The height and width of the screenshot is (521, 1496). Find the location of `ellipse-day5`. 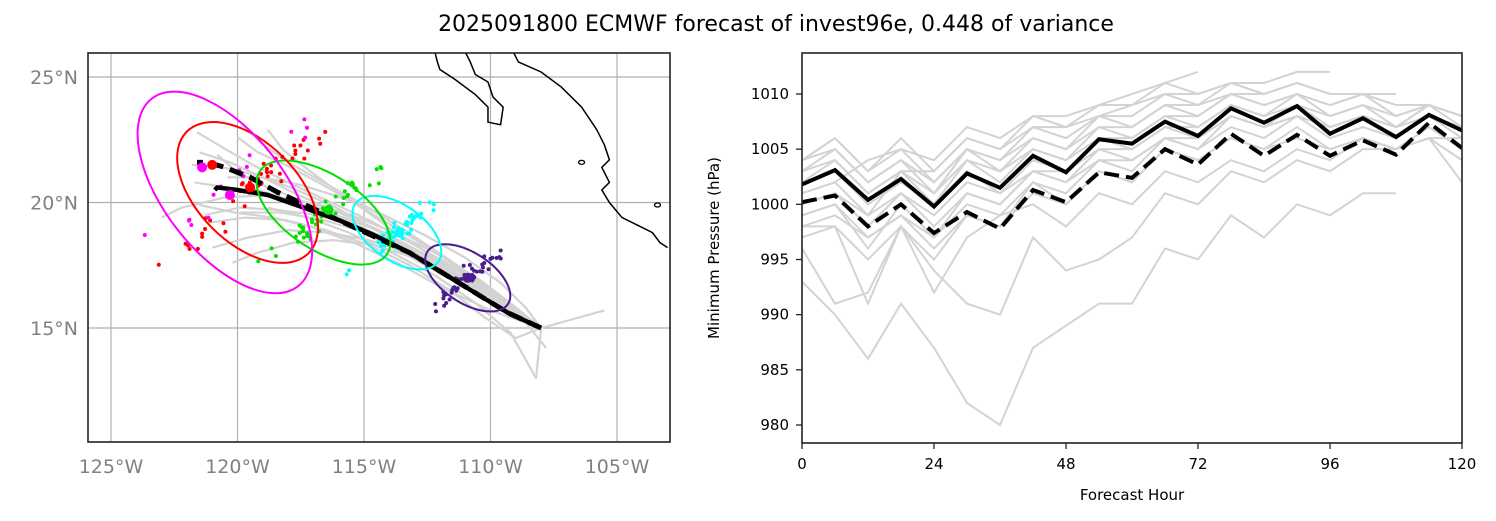

ellipse-day5 is located at coordinates (225, 192).